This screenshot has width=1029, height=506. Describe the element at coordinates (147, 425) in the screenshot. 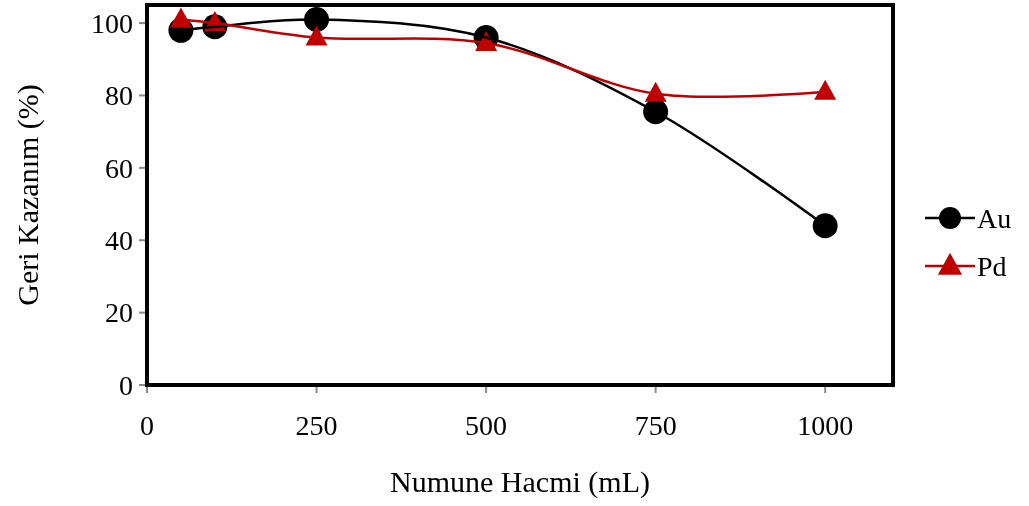

I see `x-tick-label: 0` at that location.